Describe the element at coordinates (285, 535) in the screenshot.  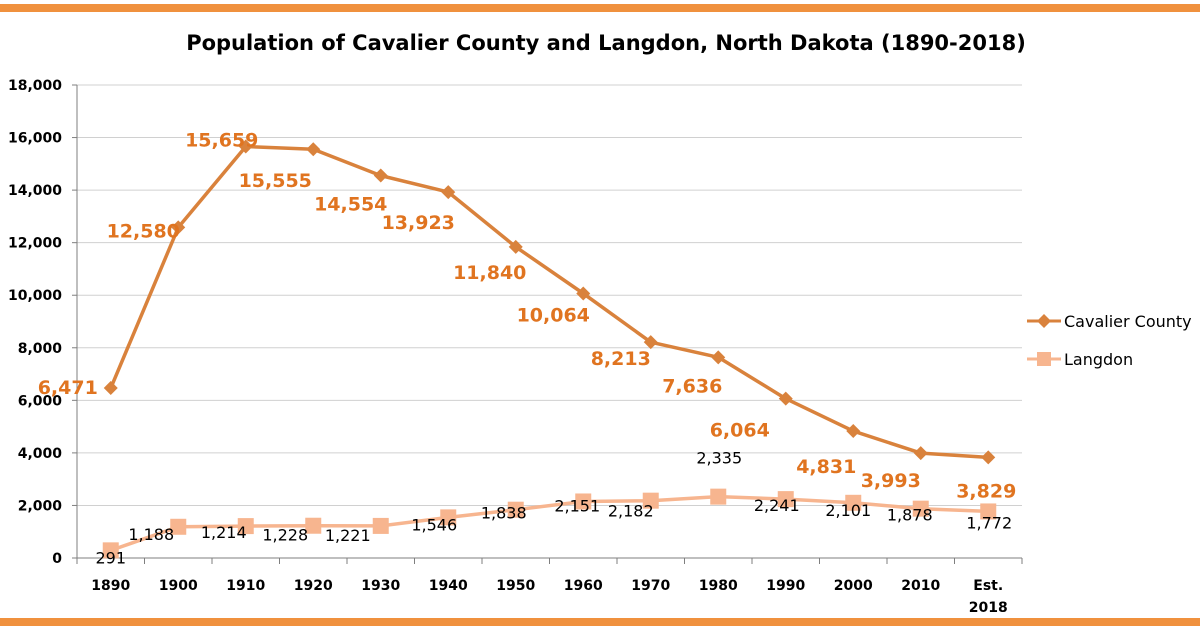
I see `data-label-langdon: 1,228` at that location.